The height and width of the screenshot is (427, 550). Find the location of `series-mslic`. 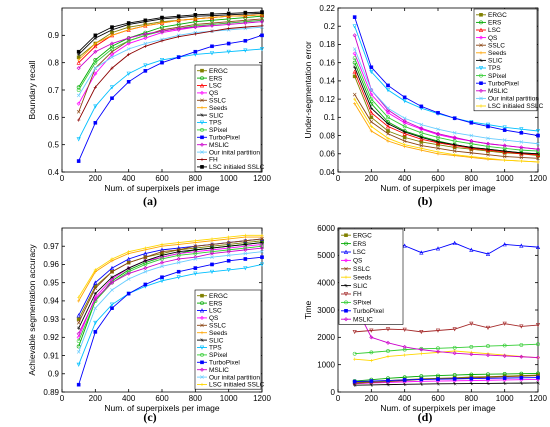

series-mslic is located at coordinates (446, 92).